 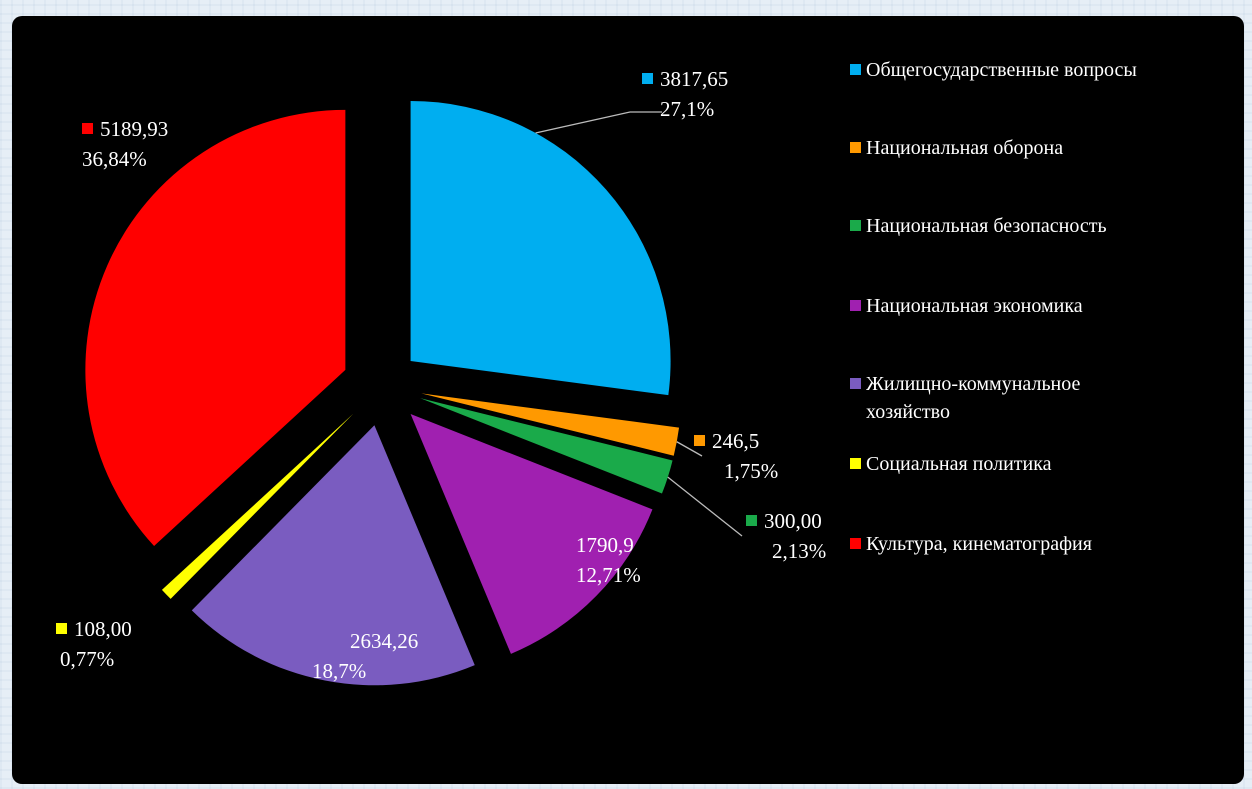 I want to click on legend-item: Жилищно-коммунальное хозяйство, so click(x=965, y=398).